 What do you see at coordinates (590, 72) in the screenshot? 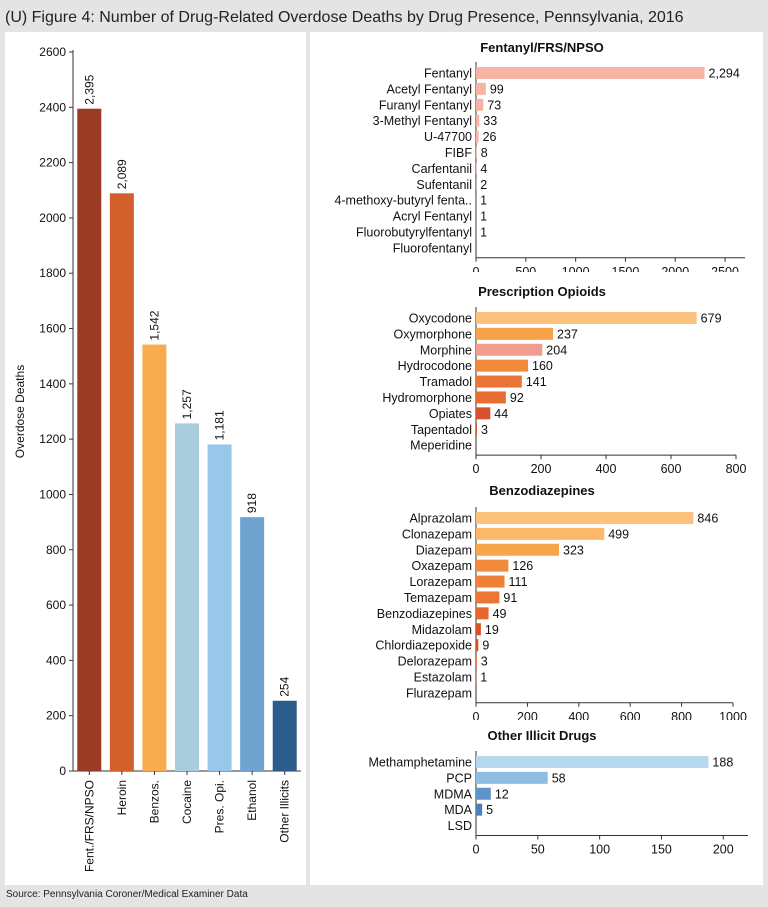
I see `bar-fentanyl` at bounding box center [590, 72].